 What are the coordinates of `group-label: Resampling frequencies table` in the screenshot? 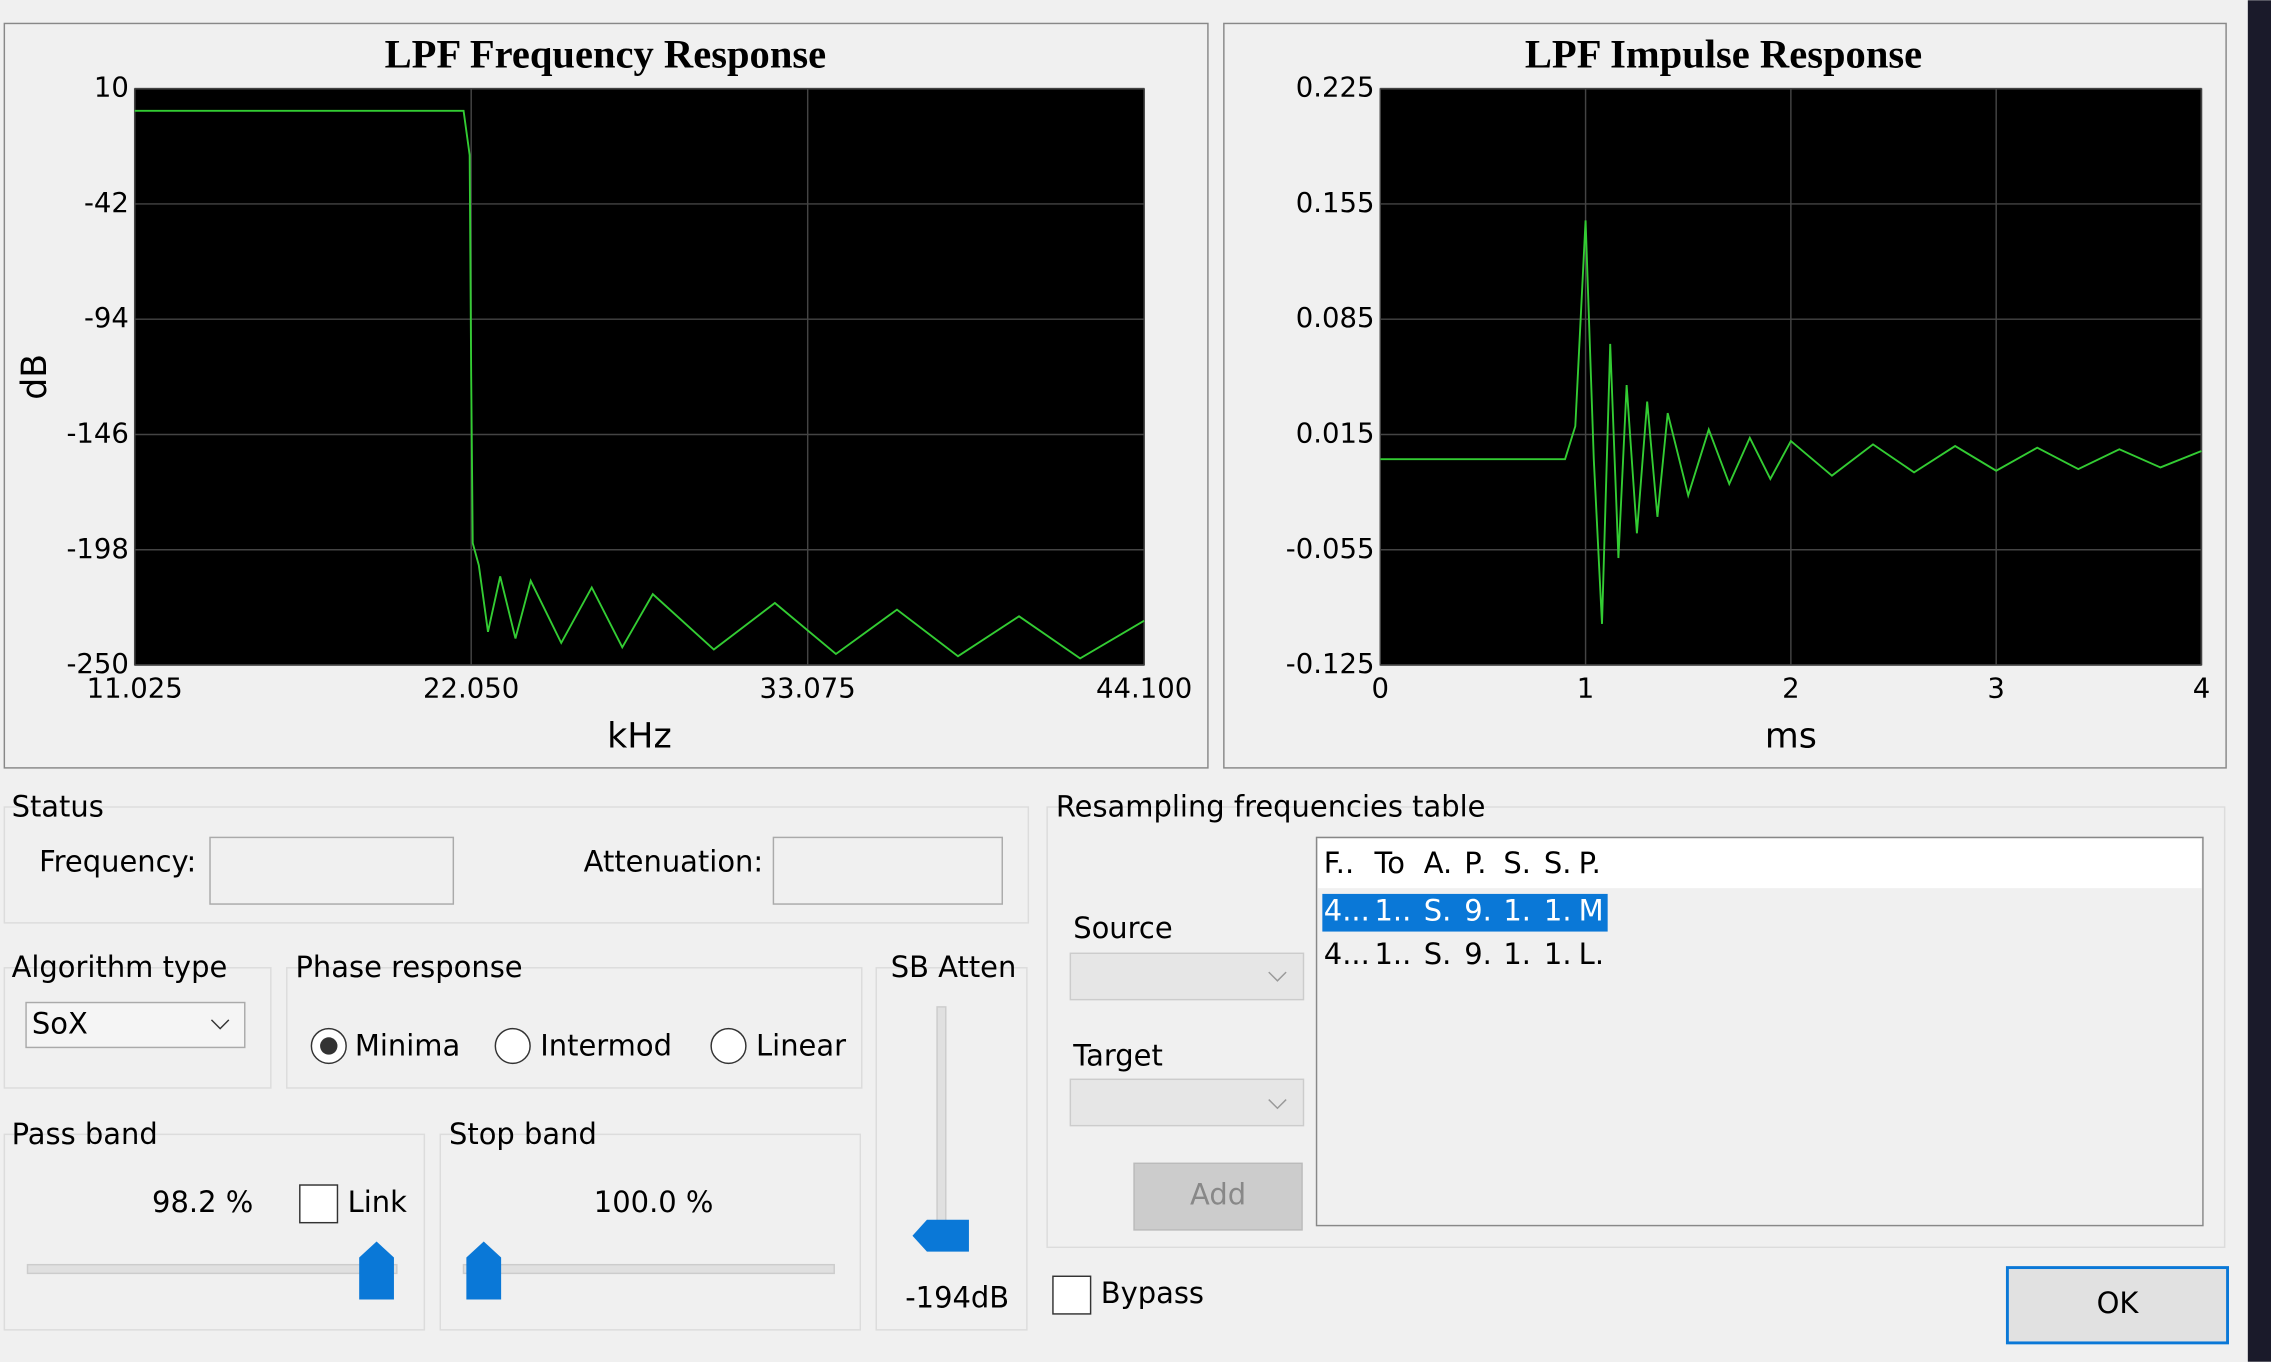 It's located at (1271, 806).